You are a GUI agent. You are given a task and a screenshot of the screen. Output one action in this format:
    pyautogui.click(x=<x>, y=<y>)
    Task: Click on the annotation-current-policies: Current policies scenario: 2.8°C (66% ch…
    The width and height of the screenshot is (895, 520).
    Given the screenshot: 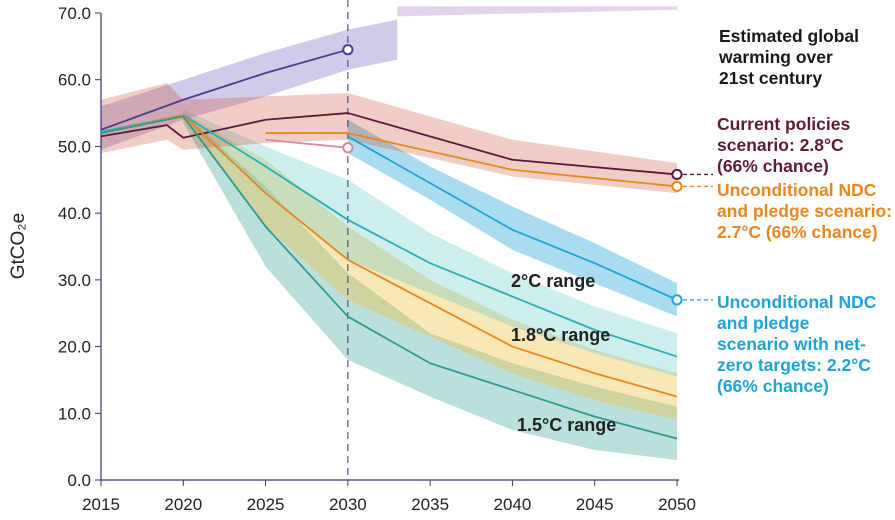 What is the action you would take?
    pyautogui.click(x=784, y=145)
    